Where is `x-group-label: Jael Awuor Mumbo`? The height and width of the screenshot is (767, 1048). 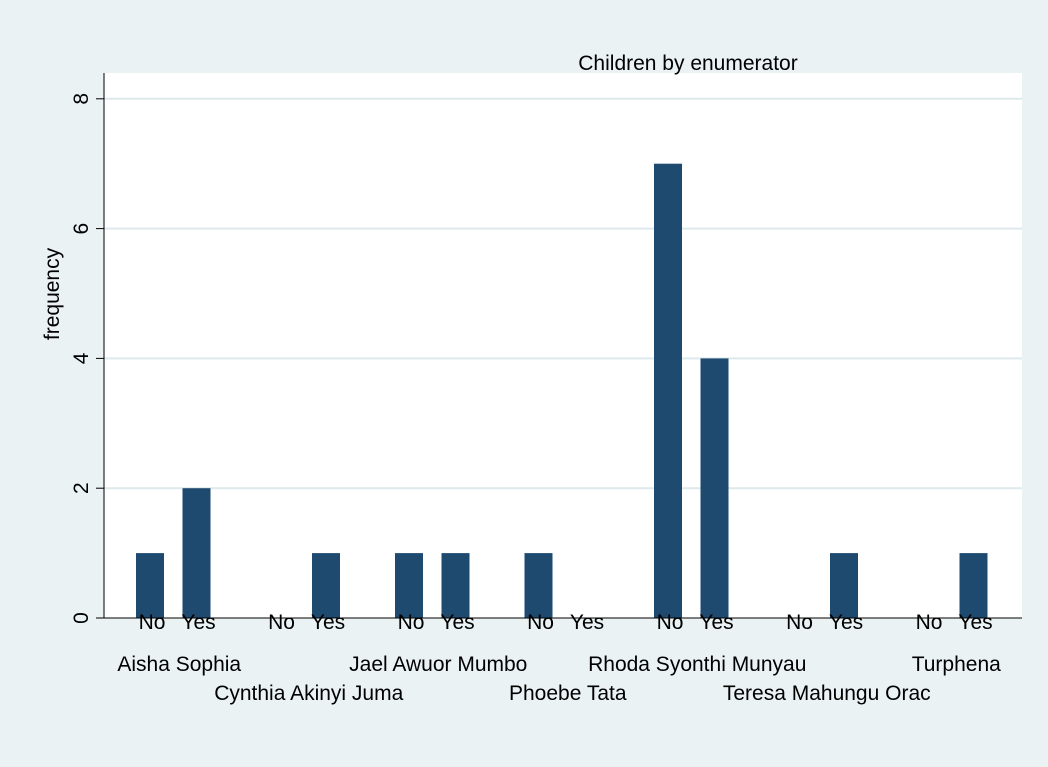 x-group-label: Jael Awuor Mumbo is located at coordinates (438, 664).